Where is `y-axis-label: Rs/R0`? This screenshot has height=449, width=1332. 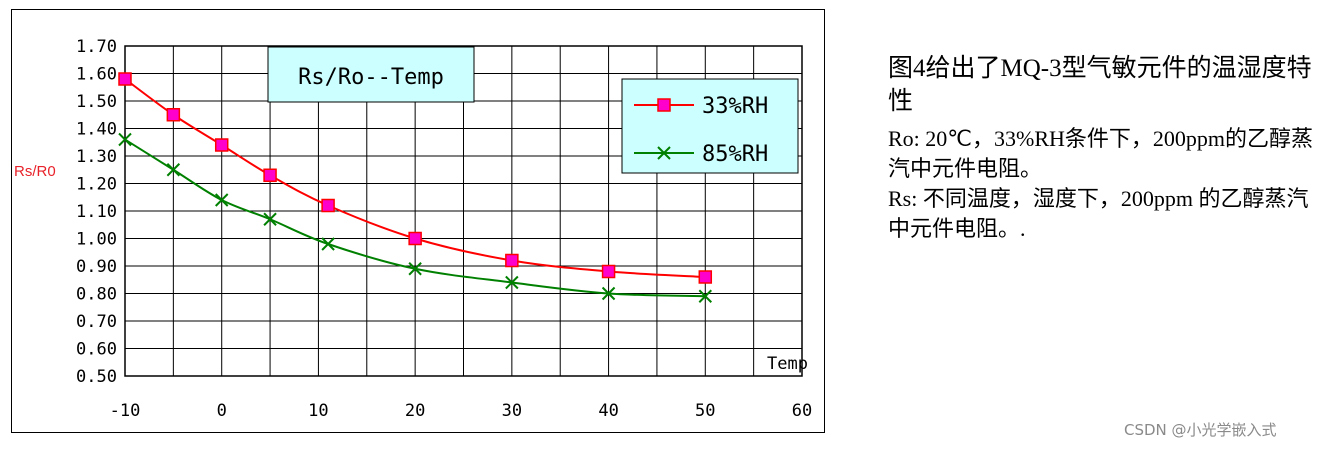 y-axis-label: Rs/R0 is located at coordinates (35, 171).